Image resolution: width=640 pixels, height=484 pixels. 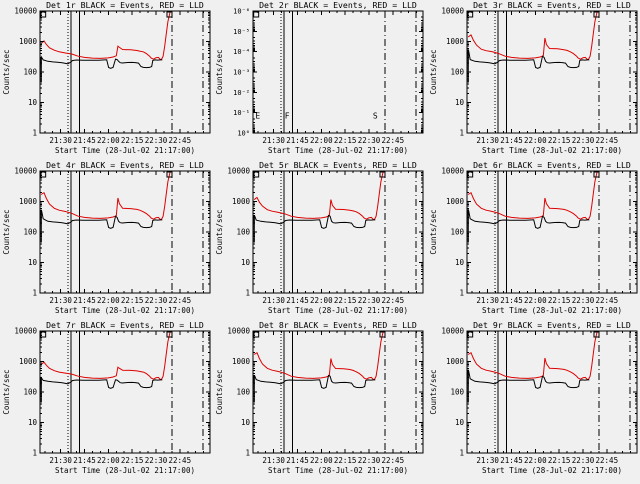 I want to click on letter-marker-S: S, so click(x=375, y=115).